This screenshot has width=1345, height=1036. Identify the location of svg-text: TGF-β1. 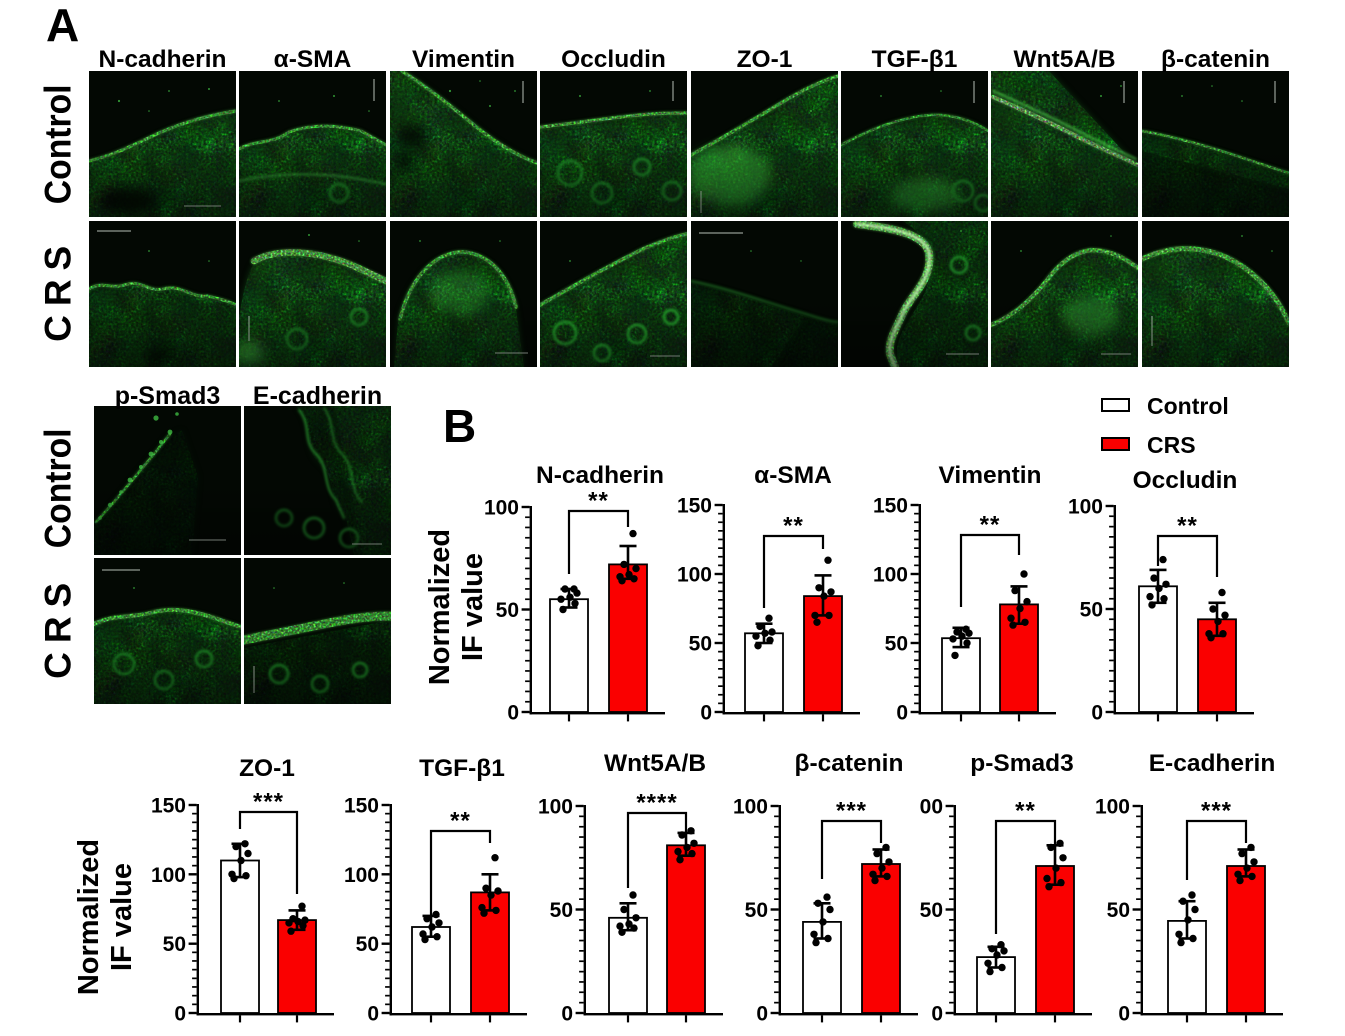
(462, 768).